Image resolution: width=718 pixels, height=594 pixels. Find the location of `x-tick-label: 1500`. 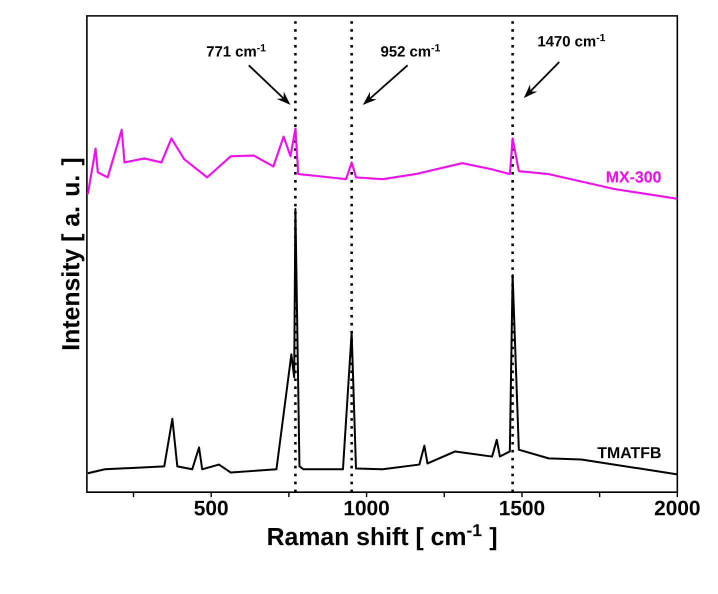

x-tick-label: 1500 is located at coordinates (522, 508).